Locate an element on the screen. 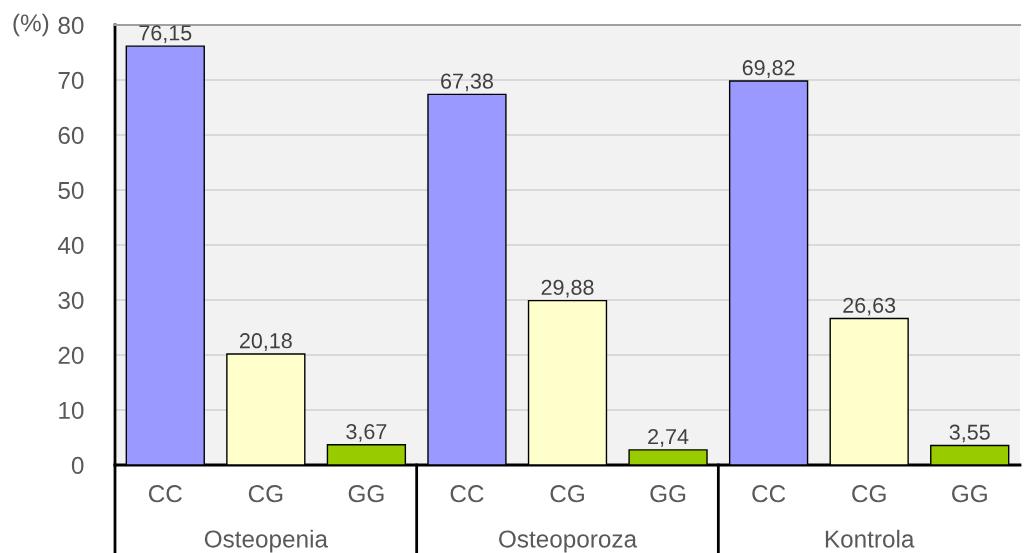 Image resolution: width=1024 pixels, height=553 pixels. y-tick-label: 0 is located at coordinates (77, 465).